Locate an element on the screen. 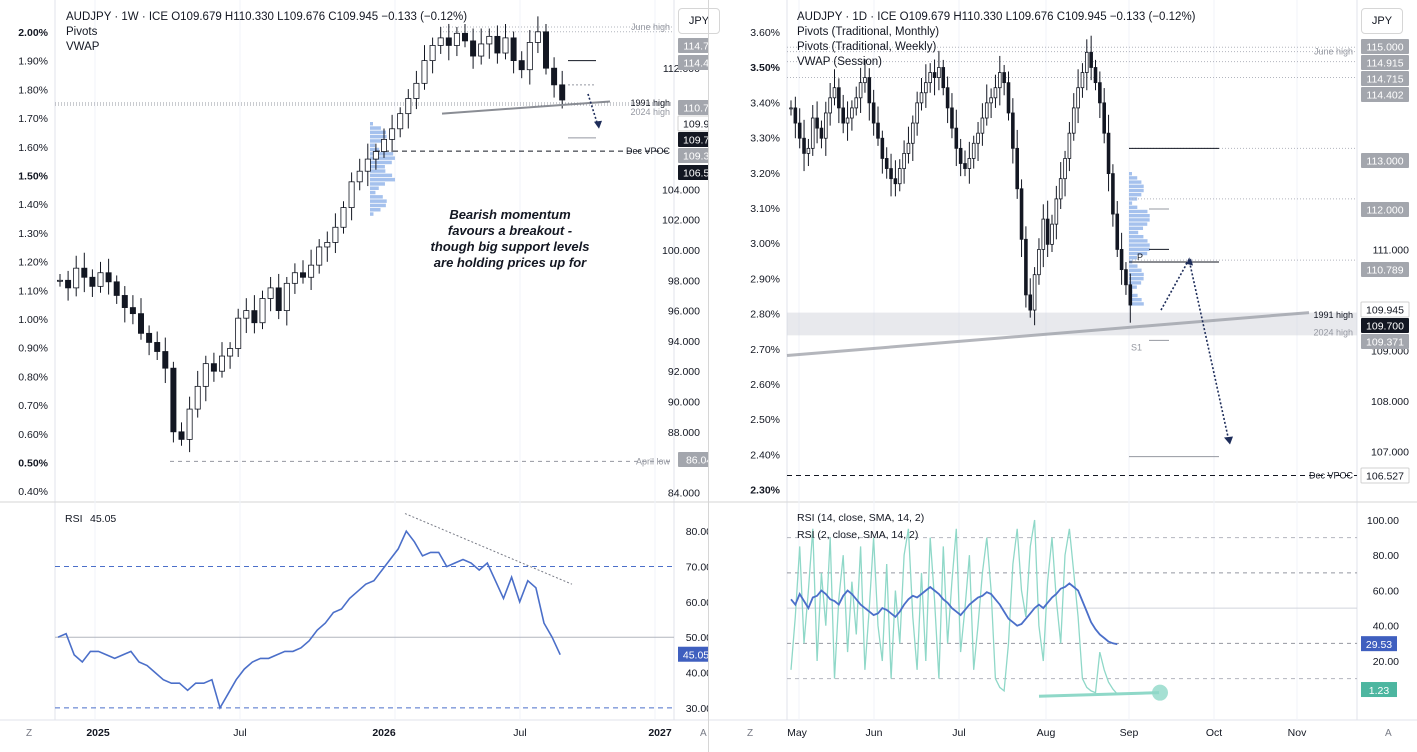 The height and width of the screenshot is (752, 1417). rsi-label: RSI is located at coordinates (74, 519).